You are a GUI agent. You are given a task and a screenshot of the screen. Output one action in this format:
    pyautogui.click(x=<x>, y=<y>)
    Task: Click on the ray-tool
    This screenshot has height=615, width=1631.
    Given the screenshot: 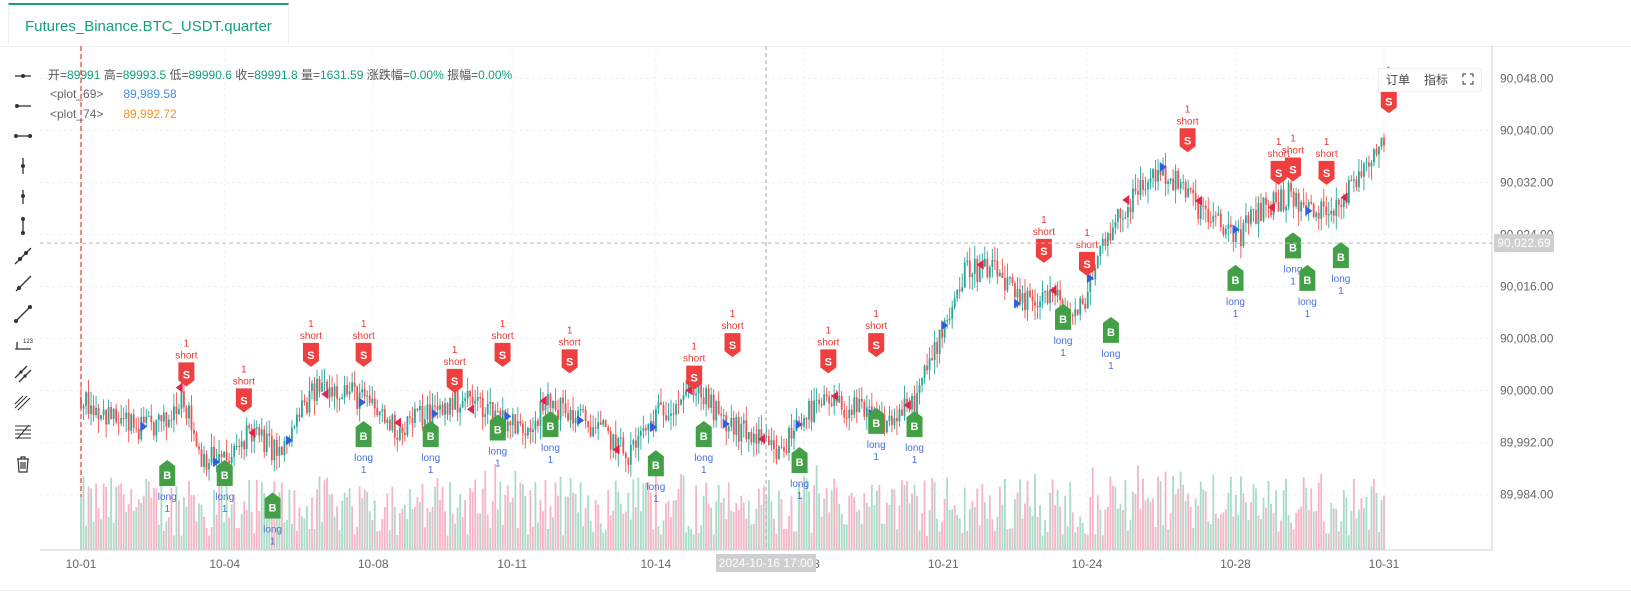 What is the action you would take?
    pyautogui.click(x=23, y=284)
    